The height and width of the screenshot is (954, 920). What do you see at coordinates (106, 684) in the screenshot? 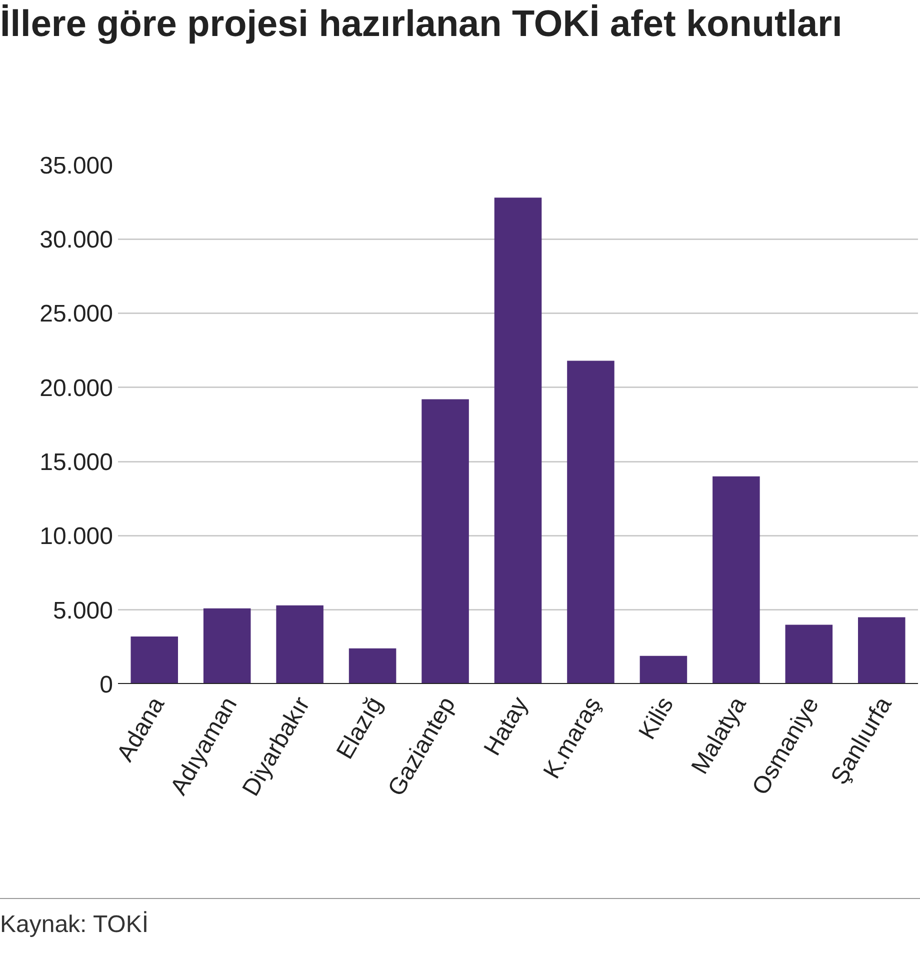
I see `y-tick-label: 0` at bounding box center [106, 684].